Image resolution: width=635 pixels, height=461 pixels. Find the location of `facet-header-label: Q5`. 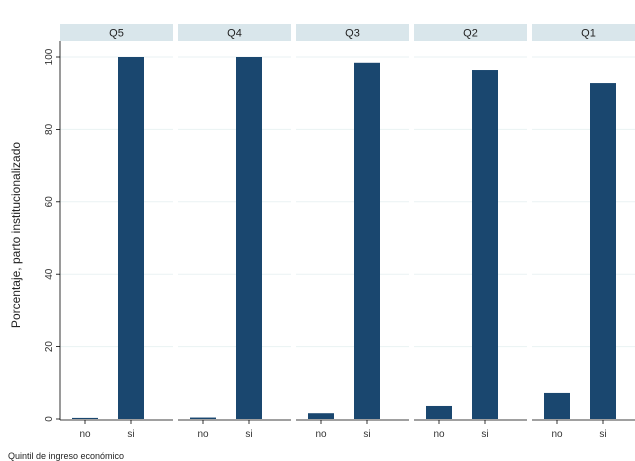

facet-header-label: Q5 is located at coordinates (116, 34).